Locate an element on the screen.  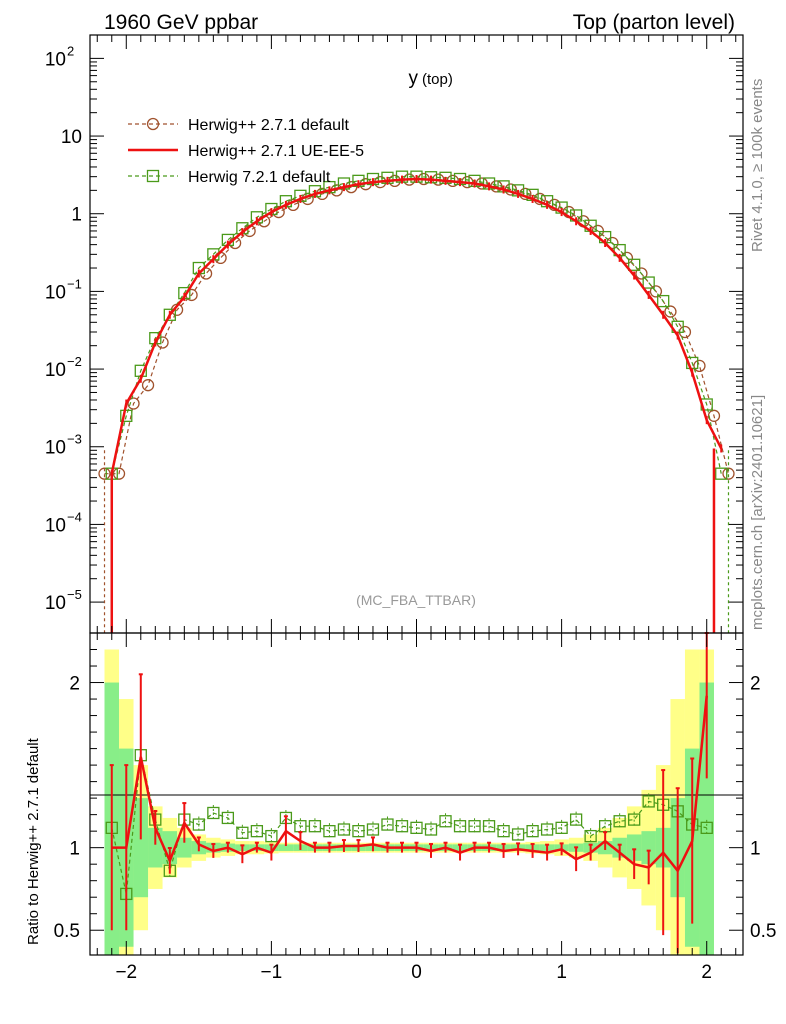
rivet-label: Rivet 4.1.0, ≥ 100k events is located at coordinates (757, 165).